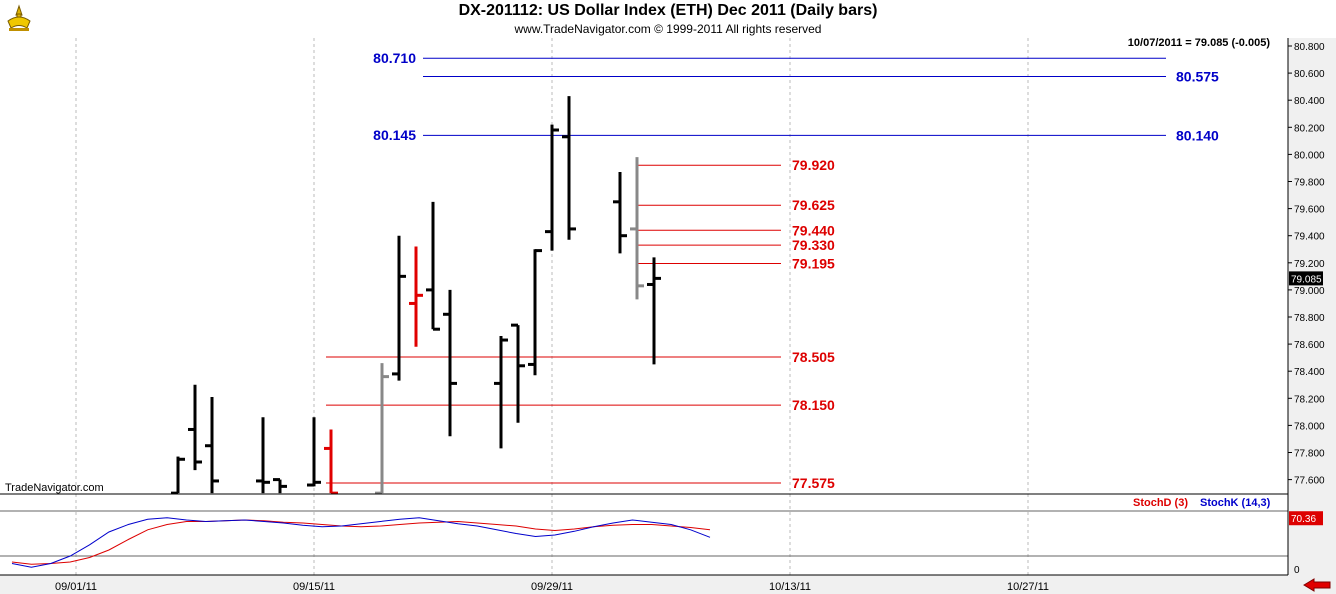  I want to click on stoch-line, so click(361, 542).